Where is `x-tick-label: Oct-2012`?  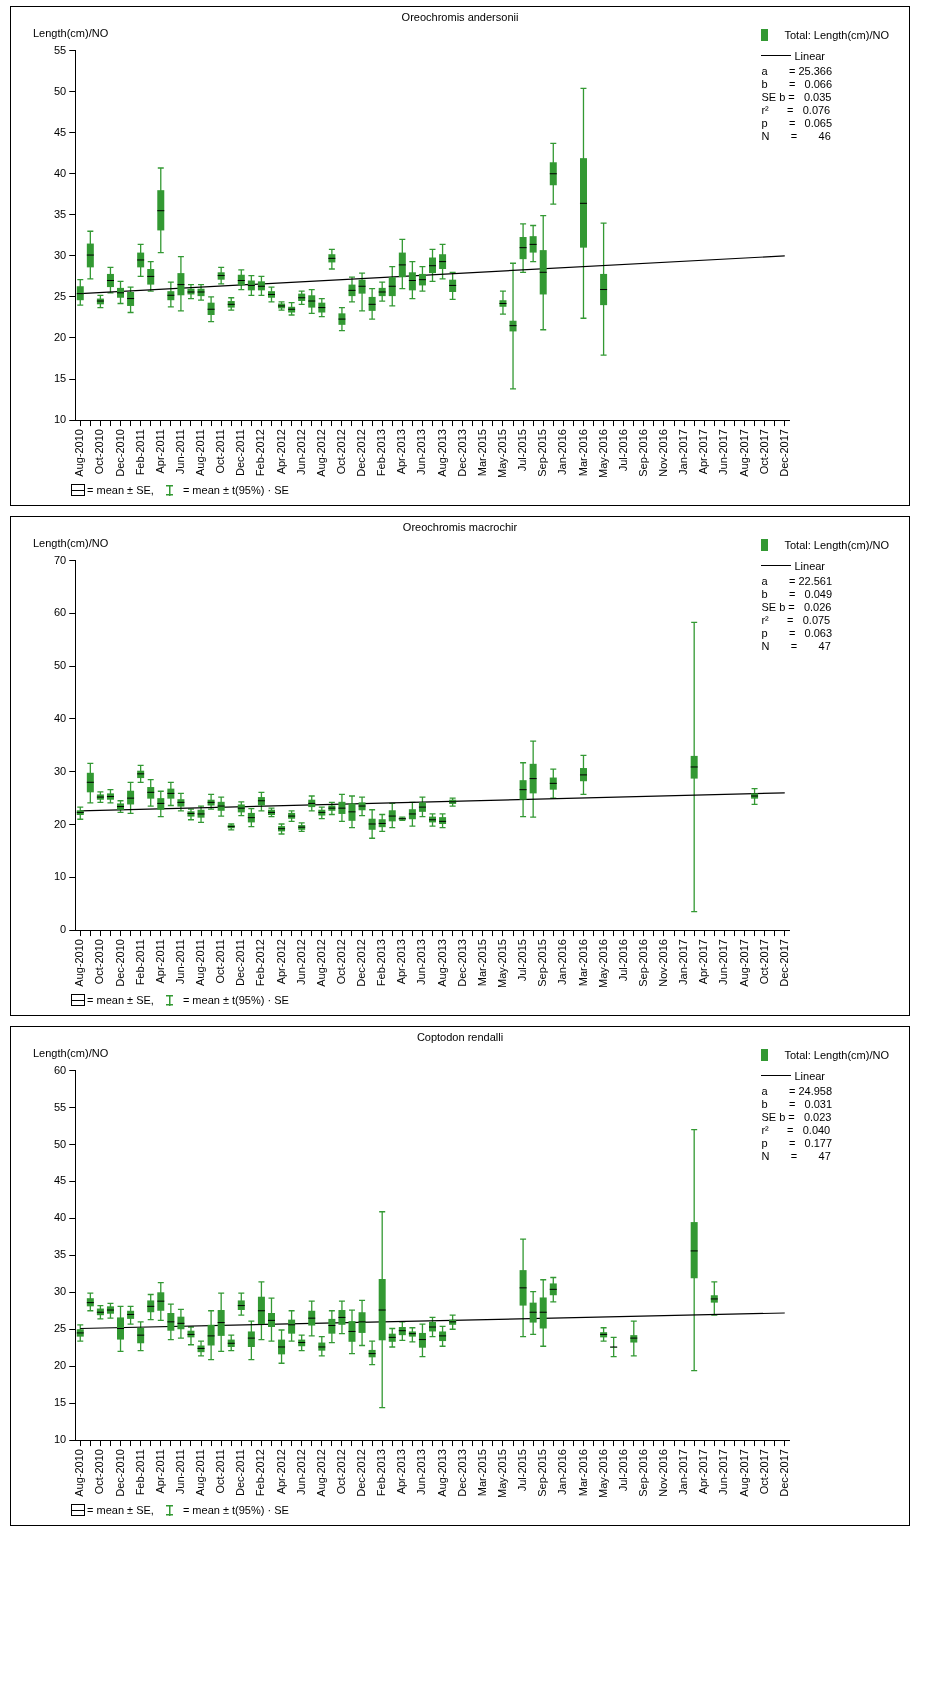 x-tick-label: Oct-2012 is located at coordinates (340, 962).